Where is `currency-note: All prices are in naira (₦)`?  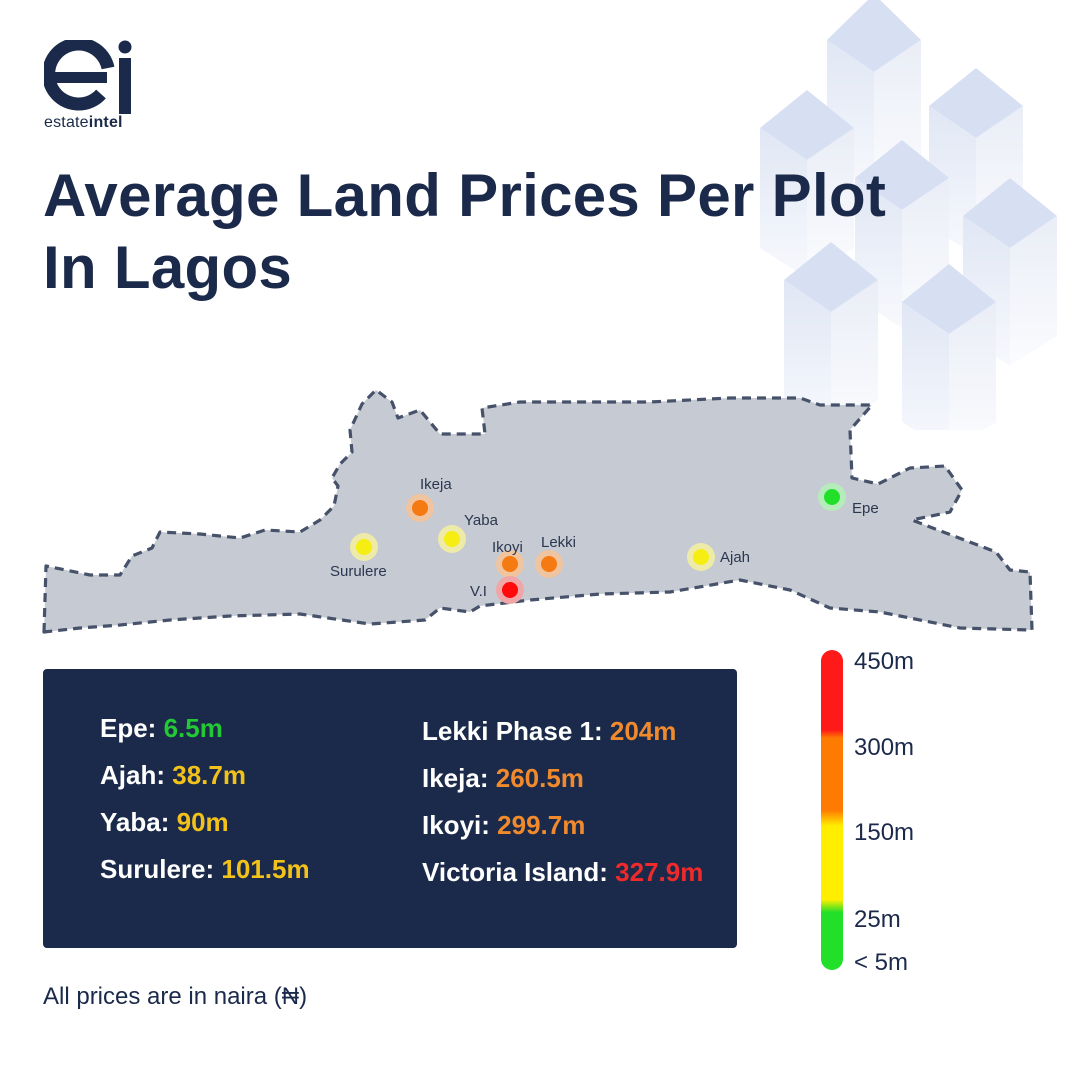
currency-note: All prices are in naira (₦) is located at coordinates (175, 996).